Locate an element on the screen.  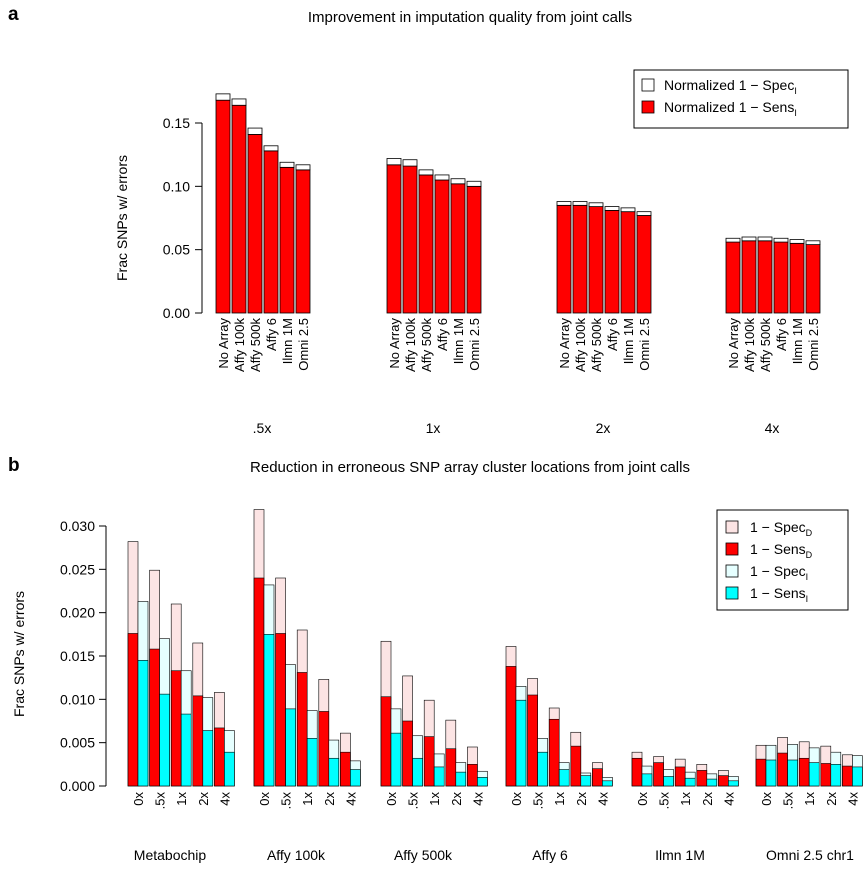
bar-spec-1x-ilmn-1m is located at coordinates (458, 181).